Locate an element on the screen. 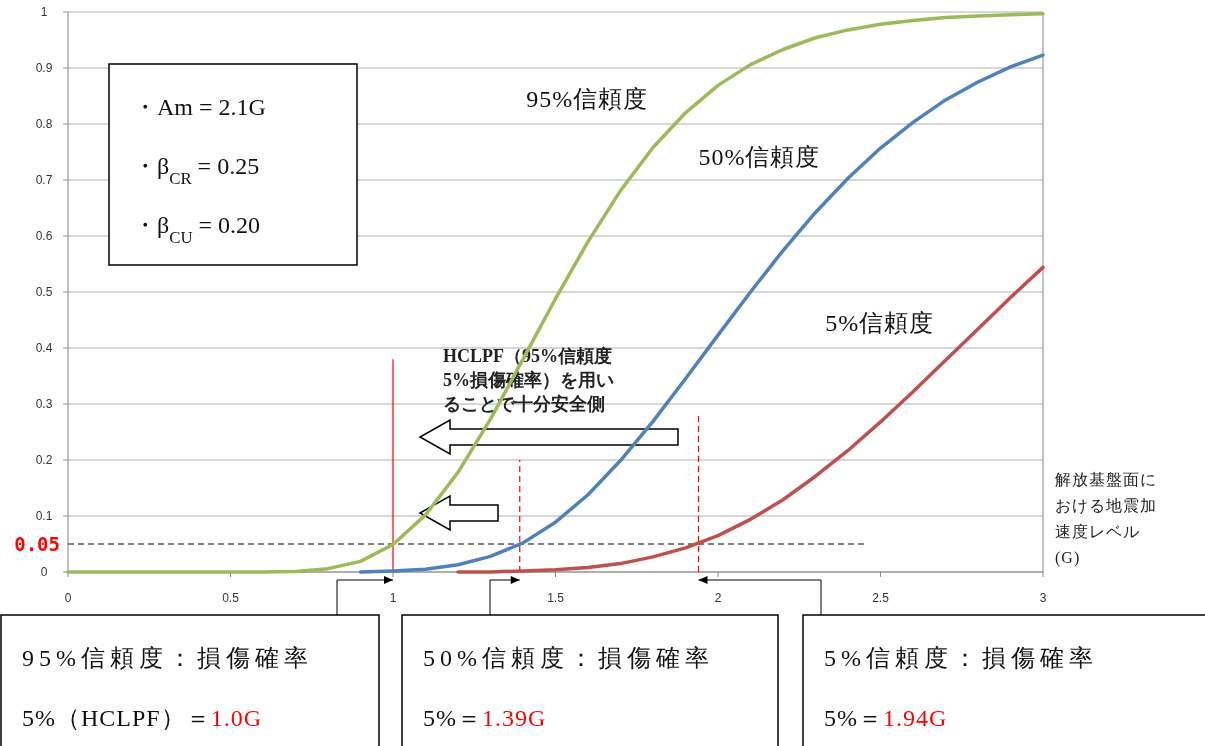 The image size is (1205, 746). y-tick-label: 0.3 is located at coordinates (44, 404).